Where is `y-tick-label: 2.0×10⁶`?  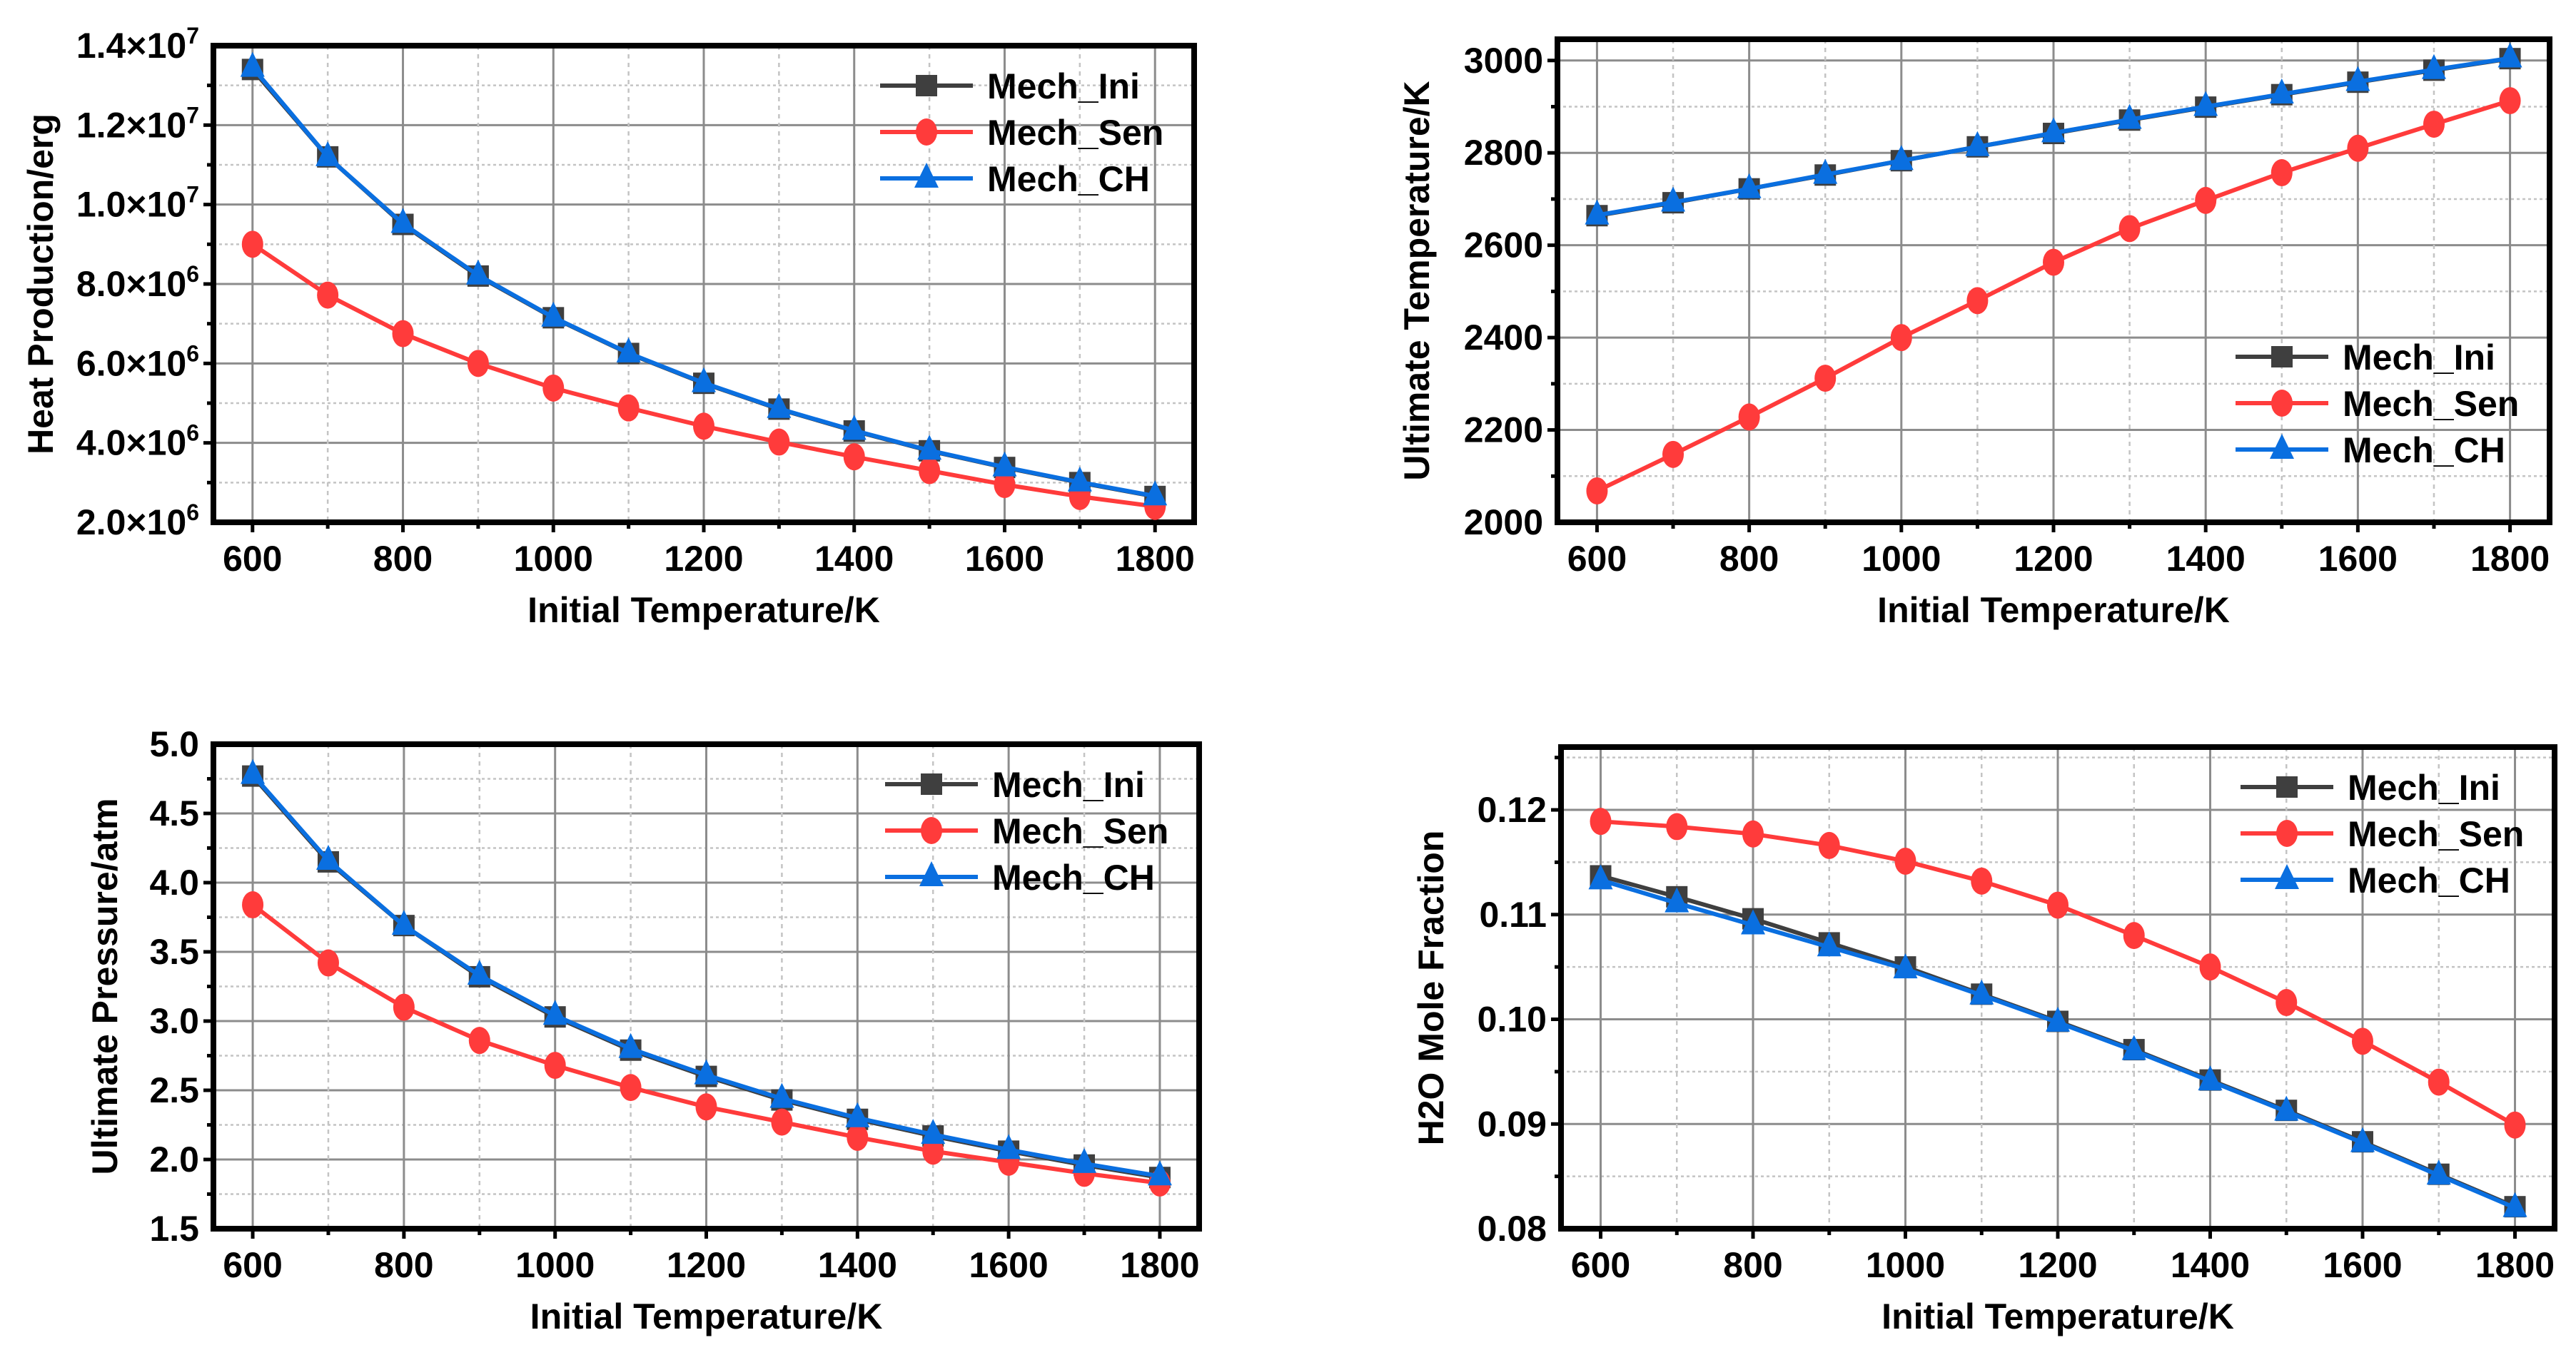
y-tick-label: 2.0×10⁶ is located at coordinates (137, 520).